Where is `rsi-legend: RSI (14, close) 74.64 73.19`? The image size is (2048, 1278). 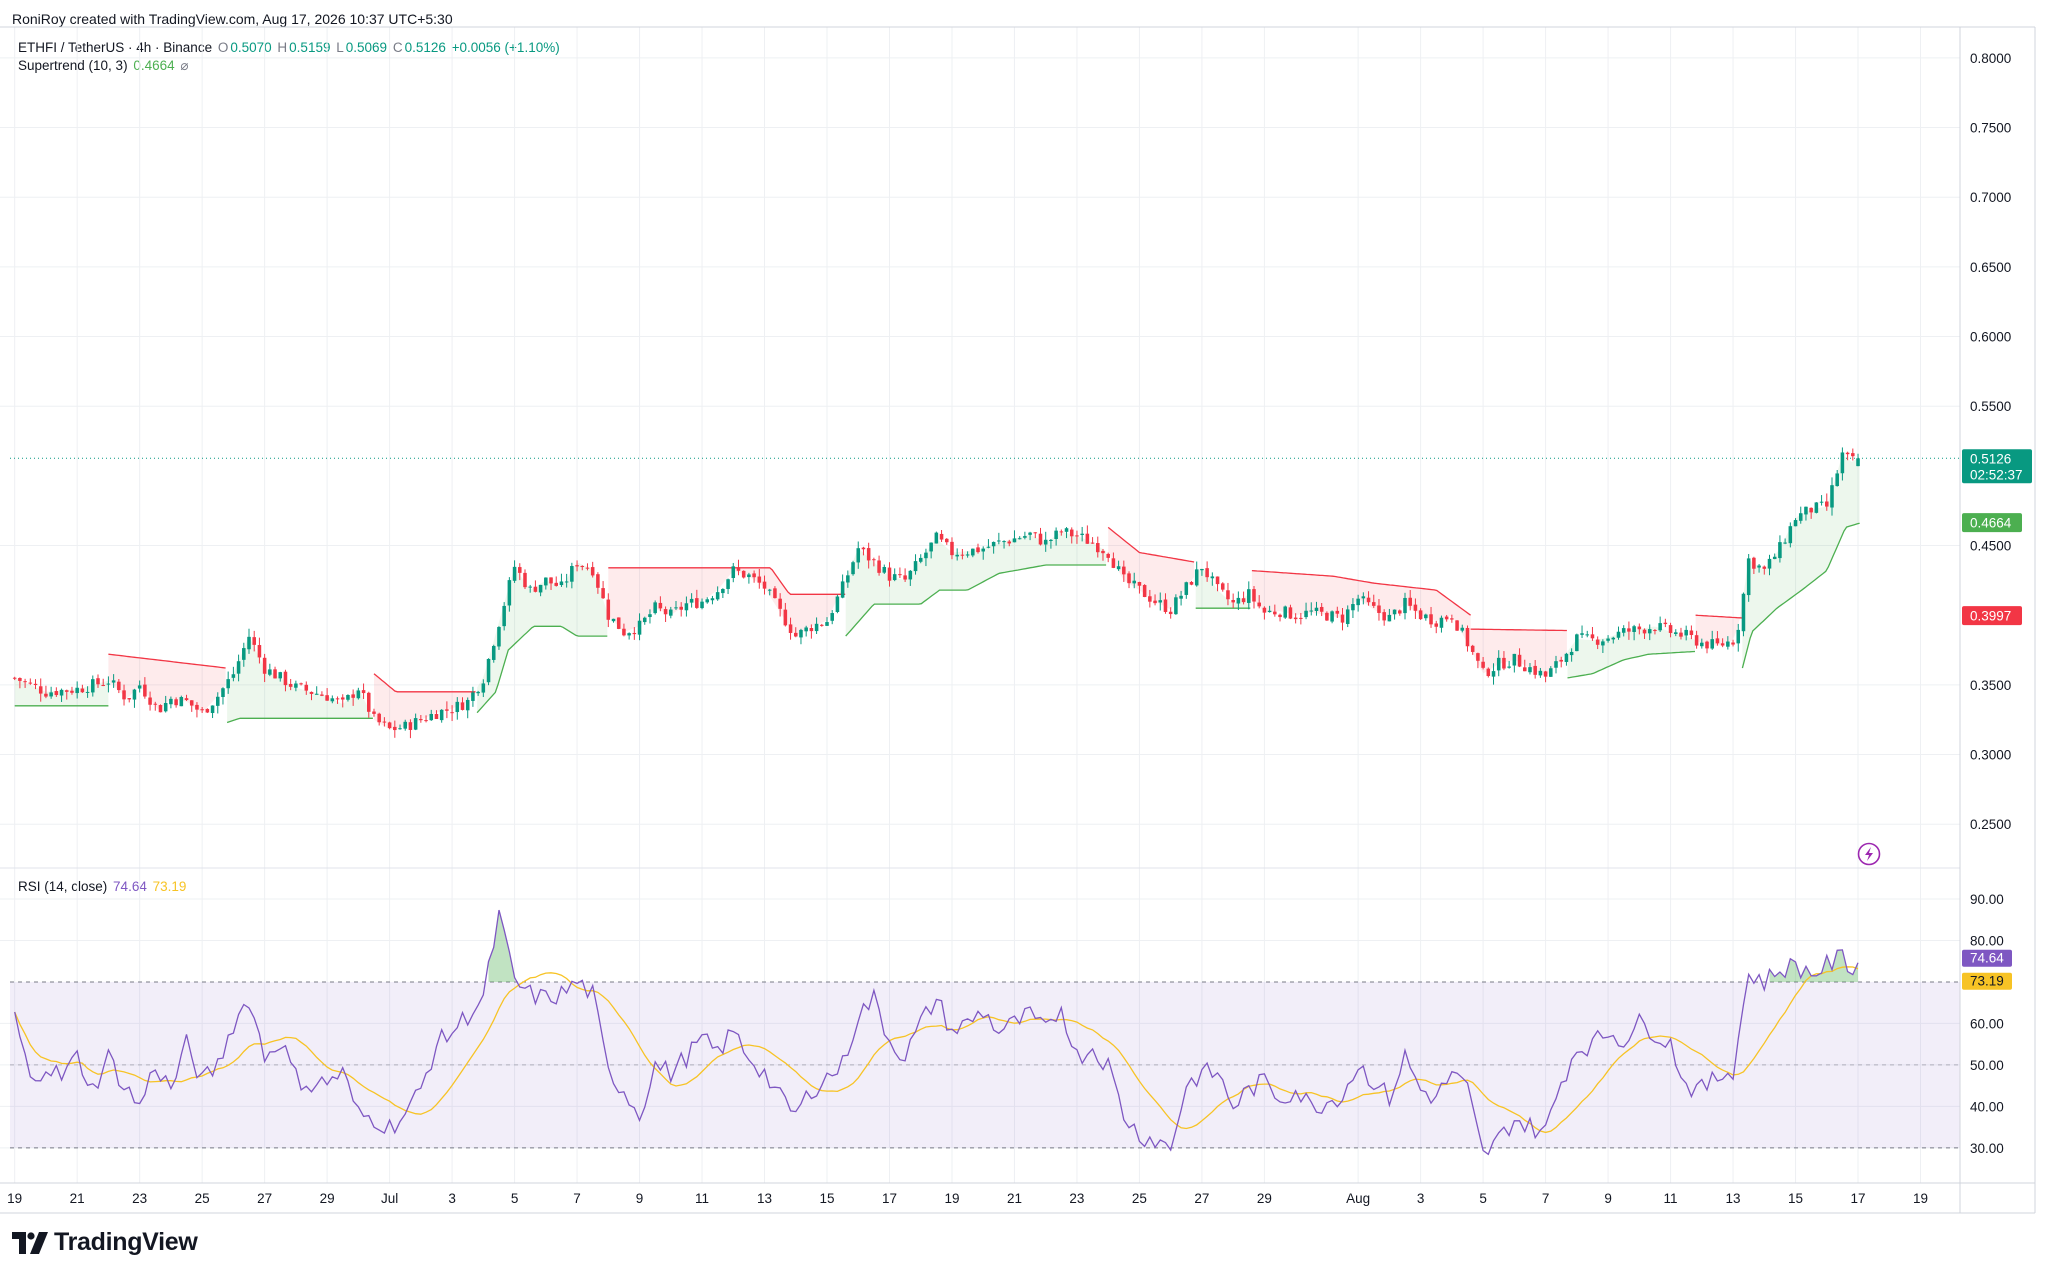
rsi-legend: RSI (14, close) 74.64 73.19 is located at coordinates (103, 886).